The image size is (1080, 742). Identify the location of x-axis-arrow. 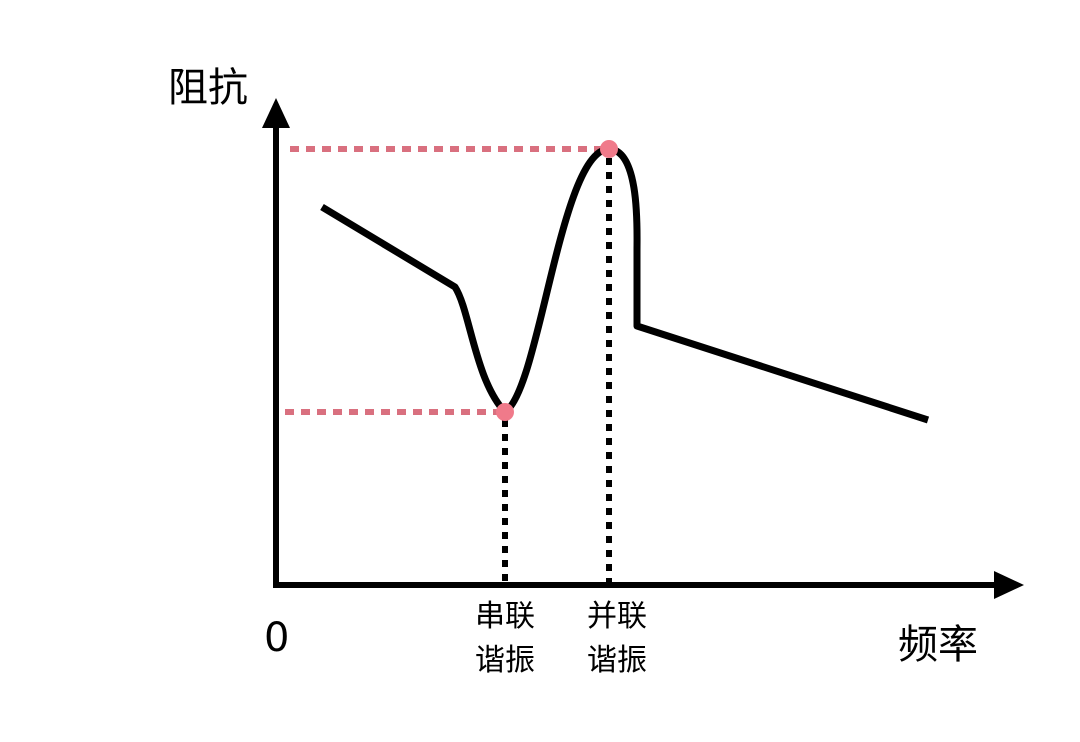
(1009, 585).